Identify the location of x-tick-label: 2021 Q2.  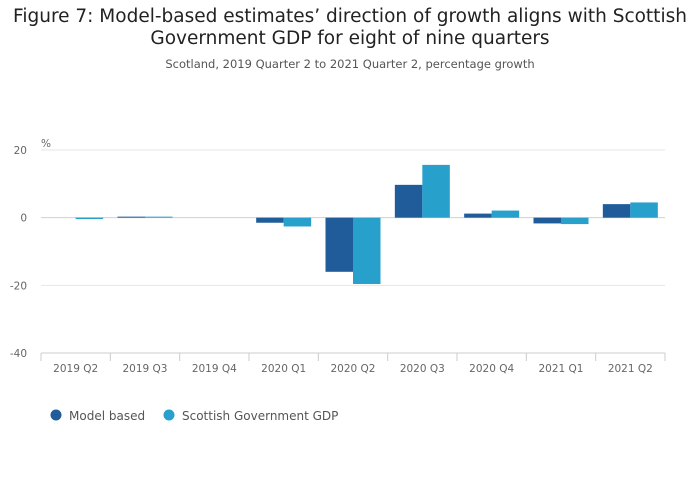
(630, 369).